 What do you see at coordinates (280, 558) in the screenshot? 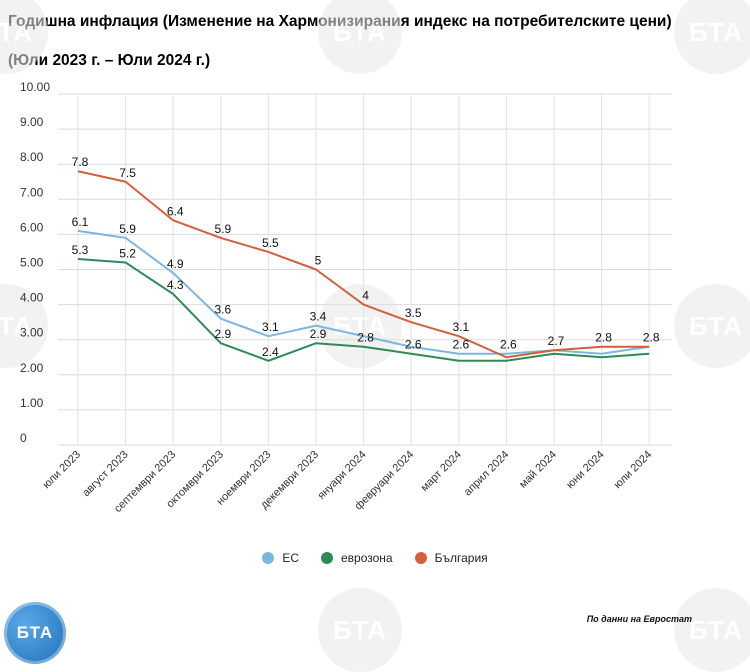
I see `legend-item-eu: ЕС` at bounding box center [280, 558].